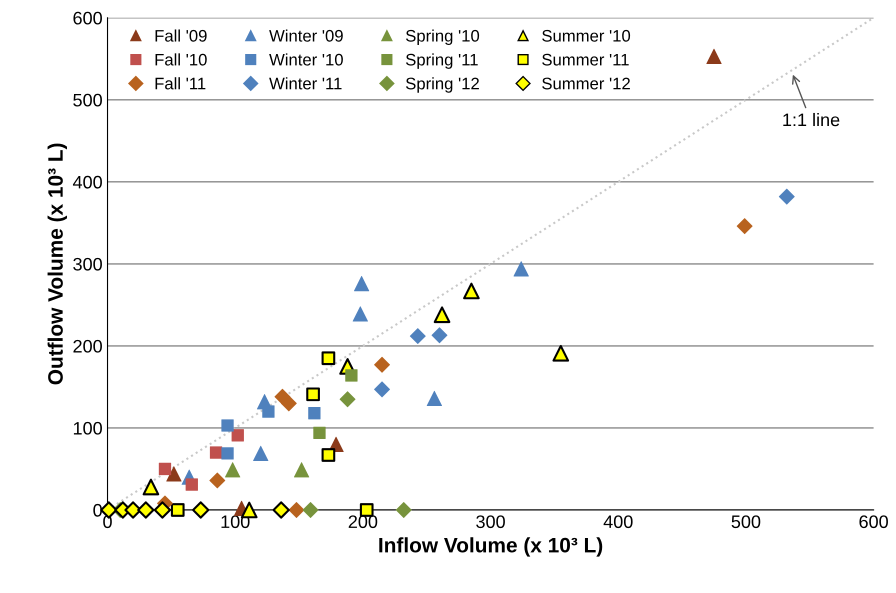 This screenshot has height=593, width=896. What do you see at coordinates (811, 119) in the screenshot?
I see `annotation: 1:1 line` at bounding box center [811, 119].